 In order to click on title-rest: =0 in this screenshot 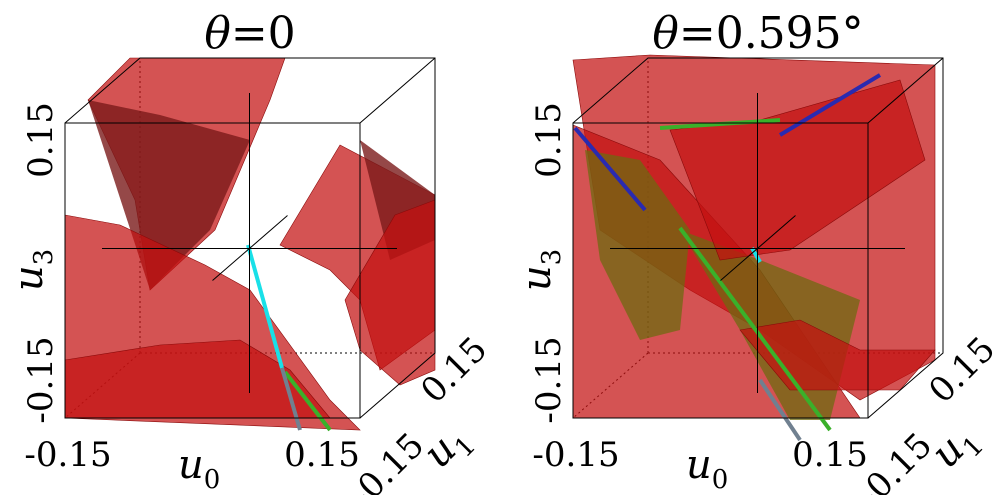, I will do `click(263, 33)`.